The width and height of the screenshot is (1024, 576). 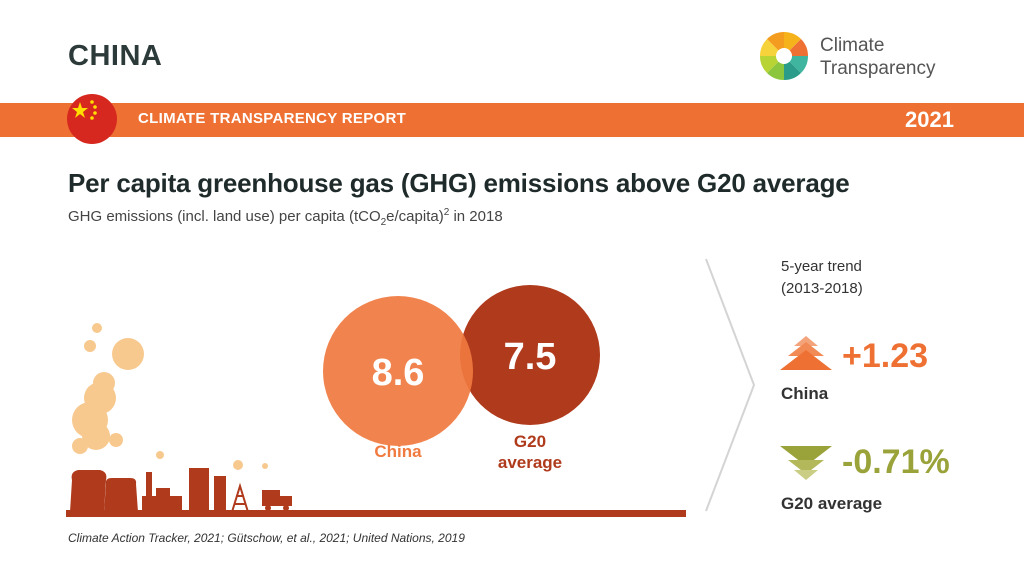 I want to click on subtitle-part2: e/capita), so click(x=415, y=216).